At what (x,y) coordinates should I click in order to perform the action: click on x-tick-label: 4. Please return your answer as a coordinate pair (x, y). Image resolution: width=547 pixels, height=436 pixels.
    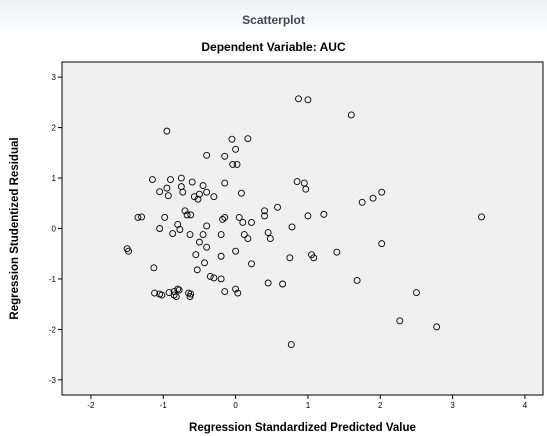
    Looking at the image, I should click on (525, 405).